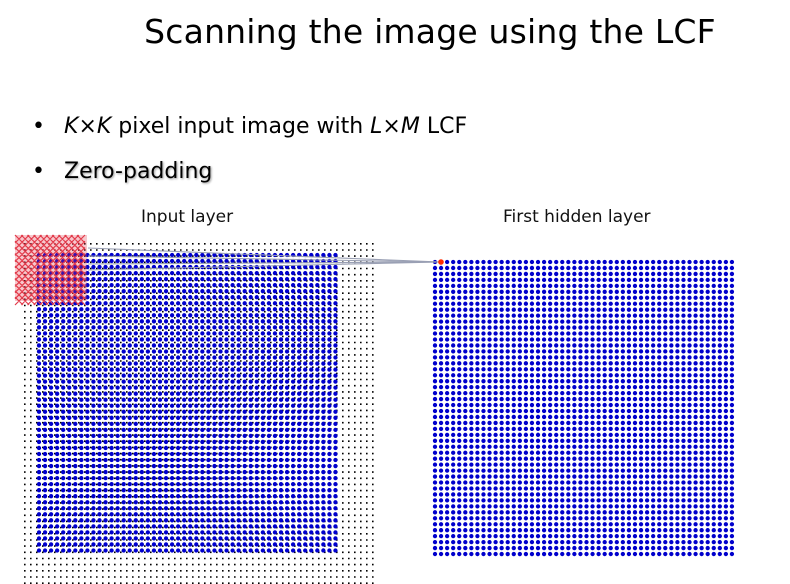  I want to click on bullet-zero-padding: • Zero-padding, so click(249, 172).